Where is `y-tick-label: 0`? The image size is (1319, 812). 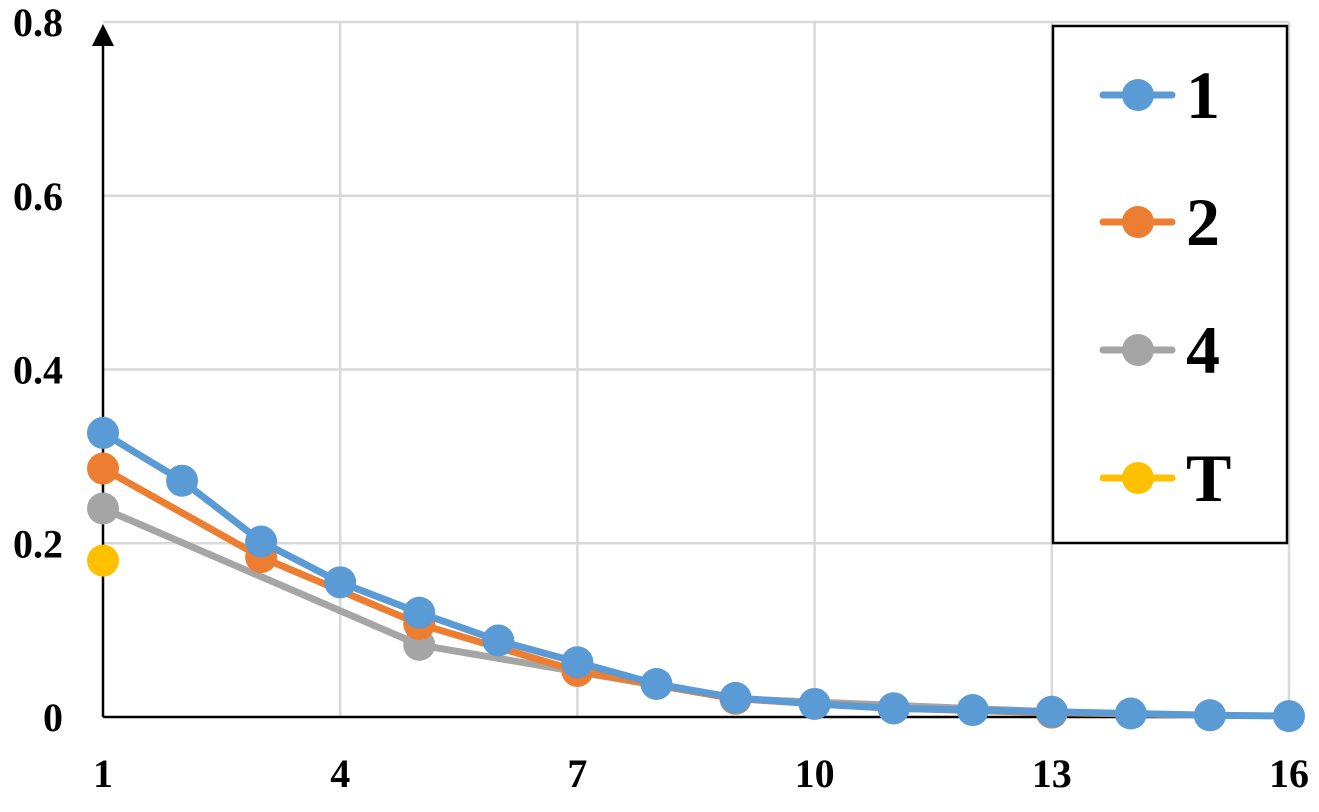 y-tick-label: 0 is located at coordinates (53, 717).